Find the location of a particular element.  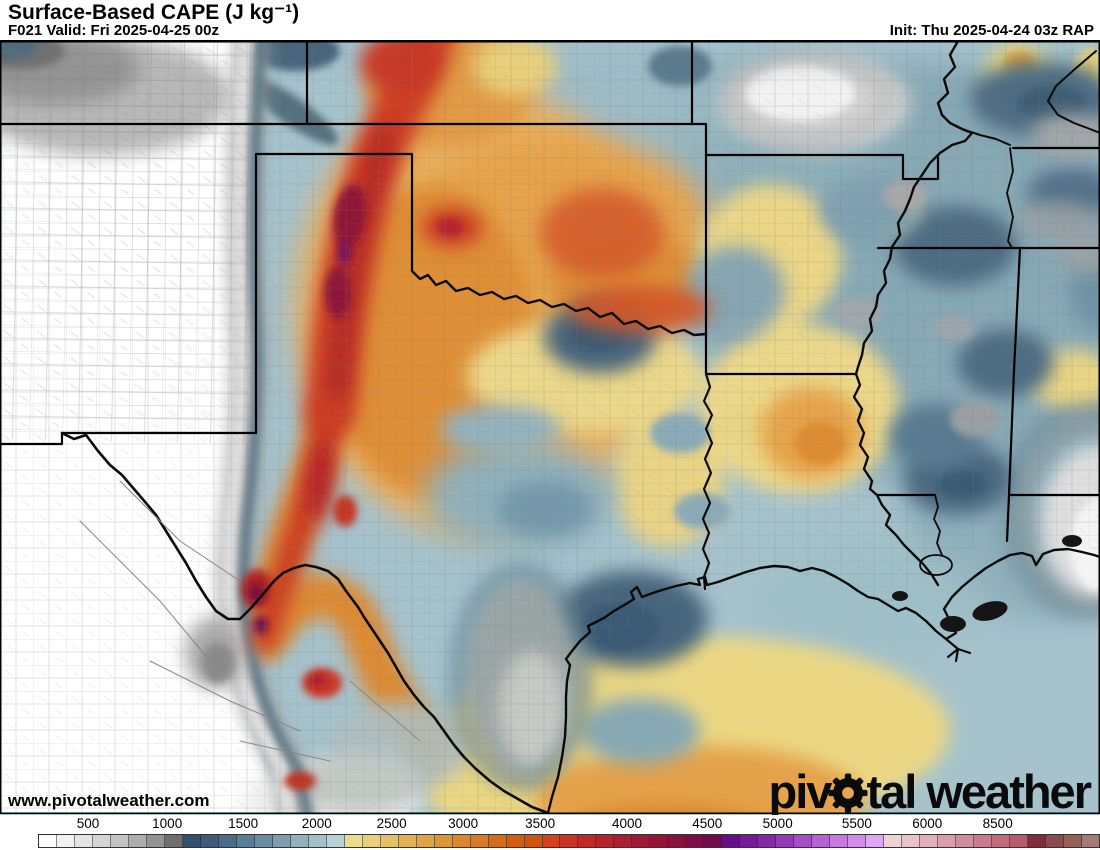

colorbar-tick: 2500 is located at coordinates (391, 823).